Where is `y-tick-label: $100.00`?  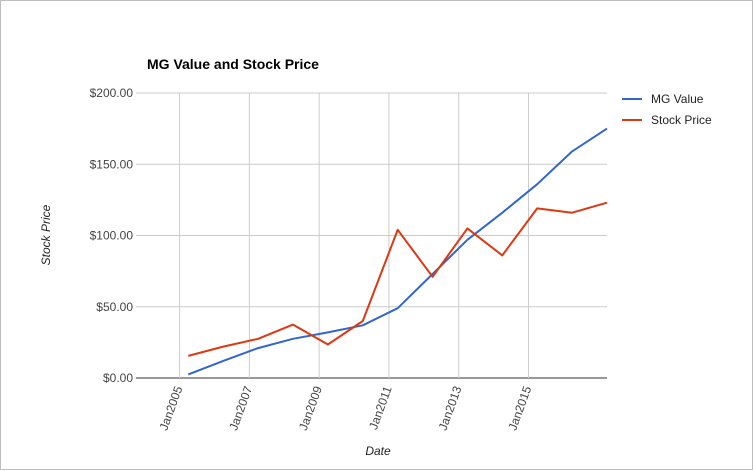 y-tick-label: $100.00 is located at coordinates (112, 236).